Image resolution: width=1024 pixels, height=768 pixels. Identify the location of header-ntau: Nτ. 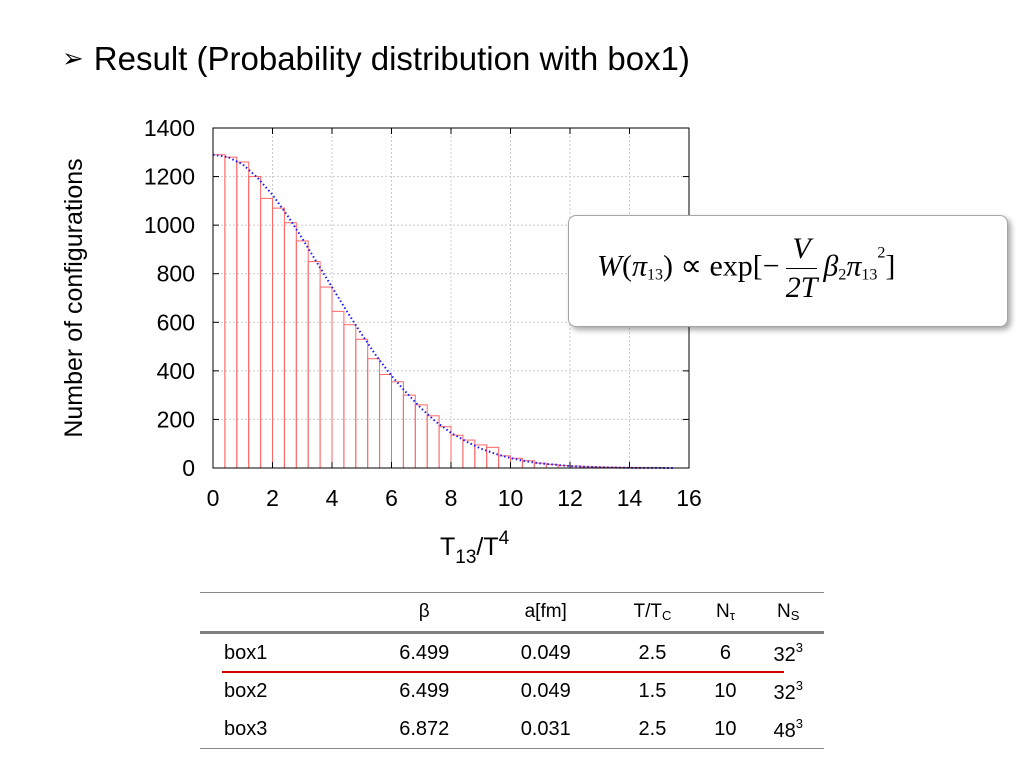
(725, 612).